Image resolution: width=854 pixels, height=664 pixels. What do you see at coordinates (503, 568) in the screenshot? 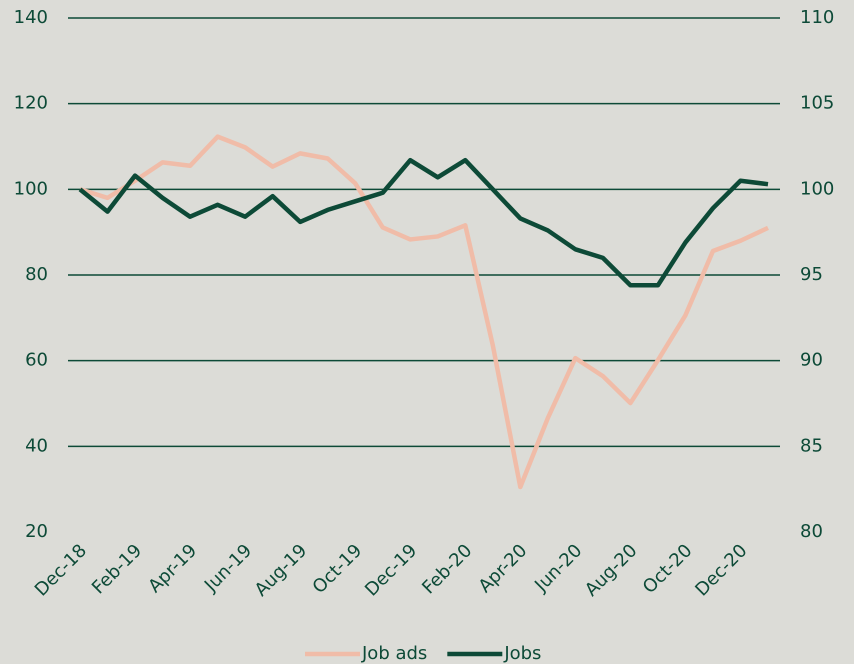
I see `x-tick-label: Apr-20` at bounding box center [503, 568].